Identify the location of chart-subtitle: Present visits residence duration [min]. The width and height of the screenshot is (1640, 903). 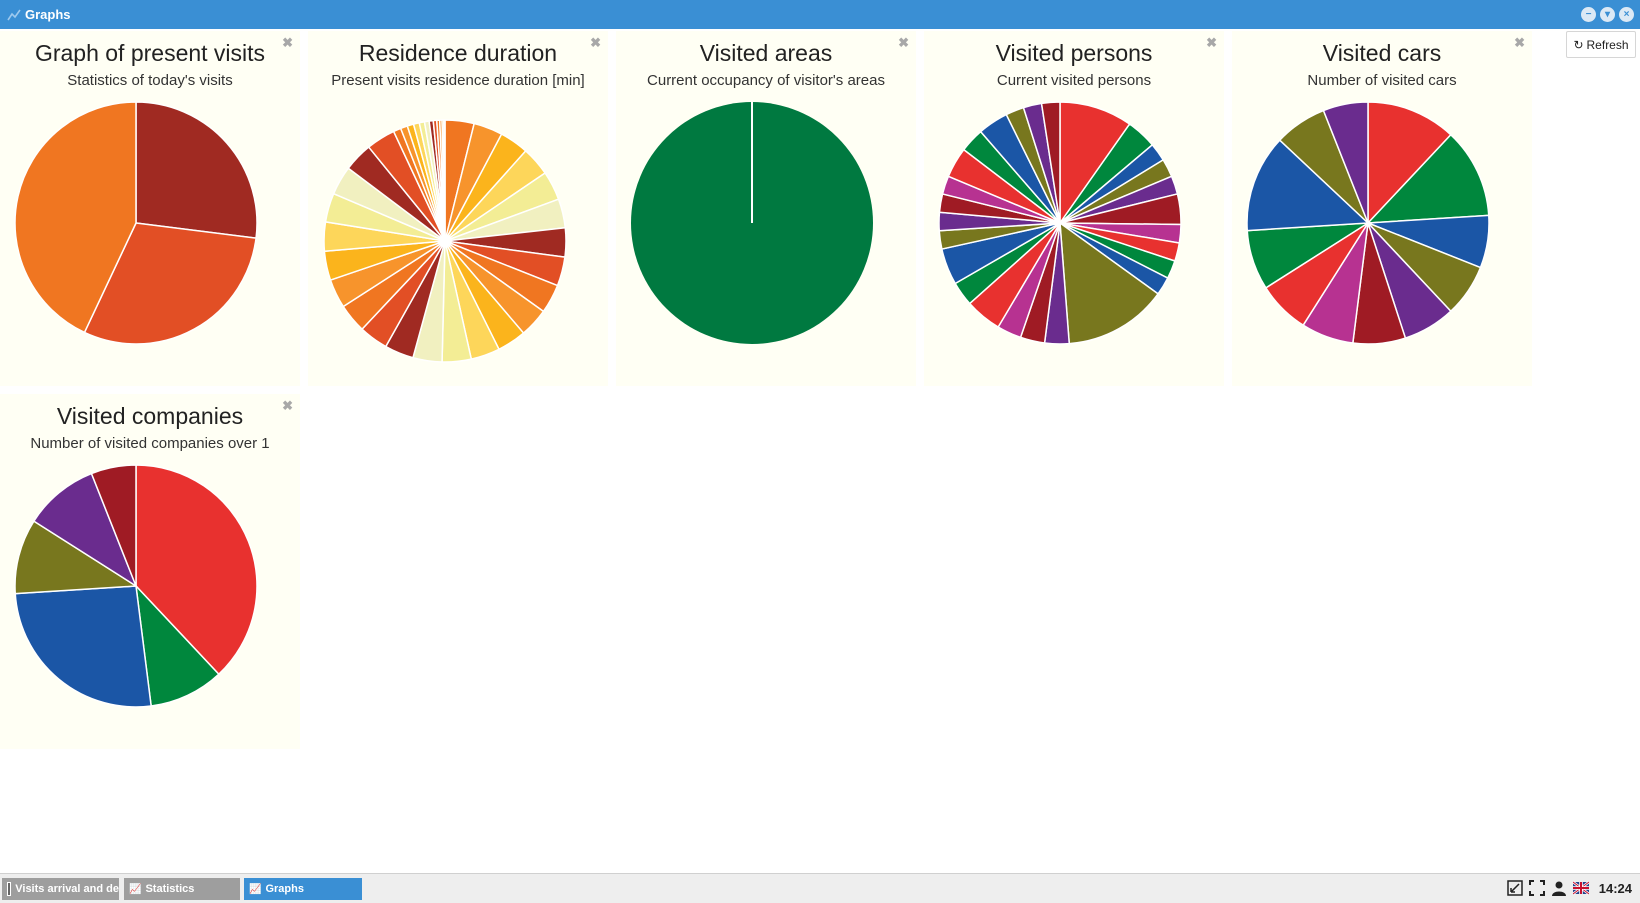
(458, 80).